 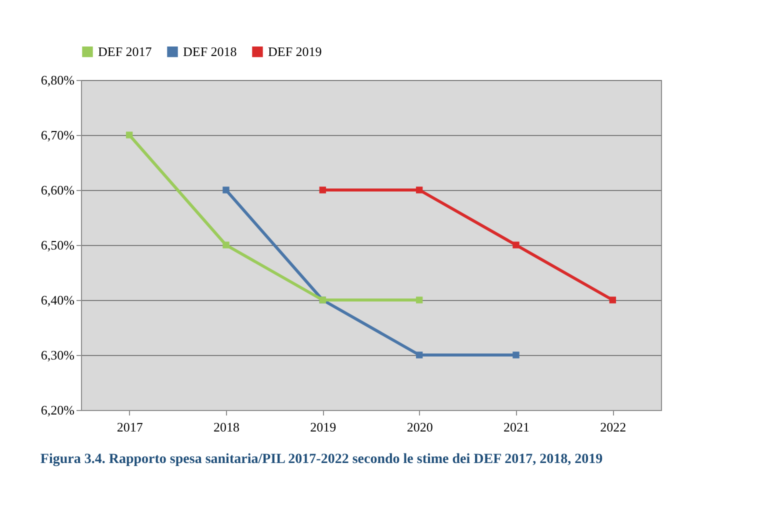 What do you see at coordinates (613, 427) in the screenshot?
I see `x-tick-label: 2022` at bounding box center [613, 427].